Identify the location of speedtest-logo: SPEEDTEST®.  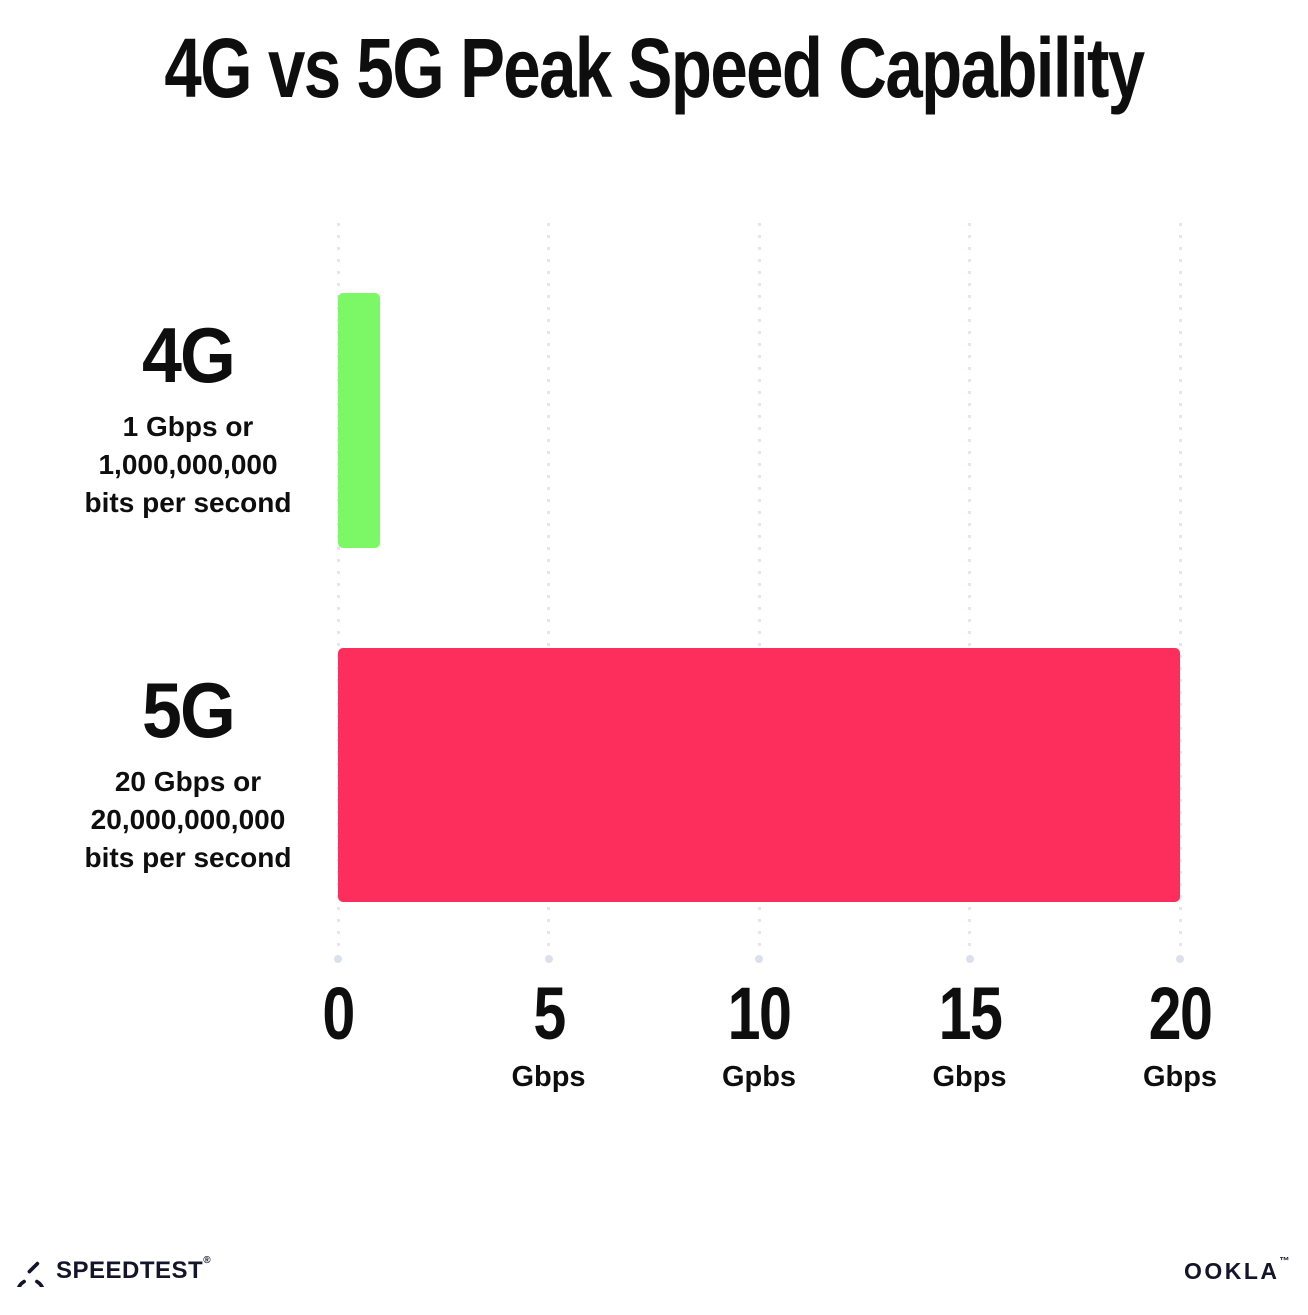
(112, 1270).